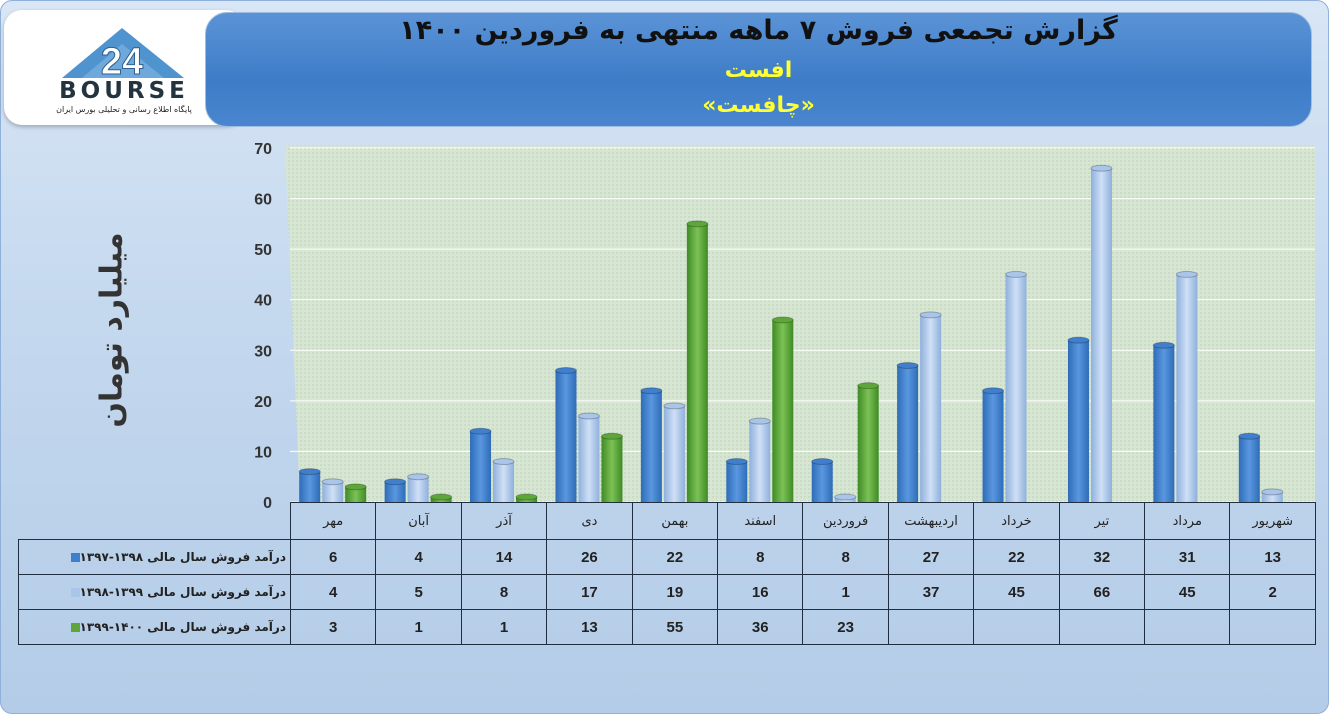 Image resolution: width=1330 pixels, height=716 pixels. Describe the element at coordinates (1102, 557) in the screenshot. I see `data-label: 32` at that location.